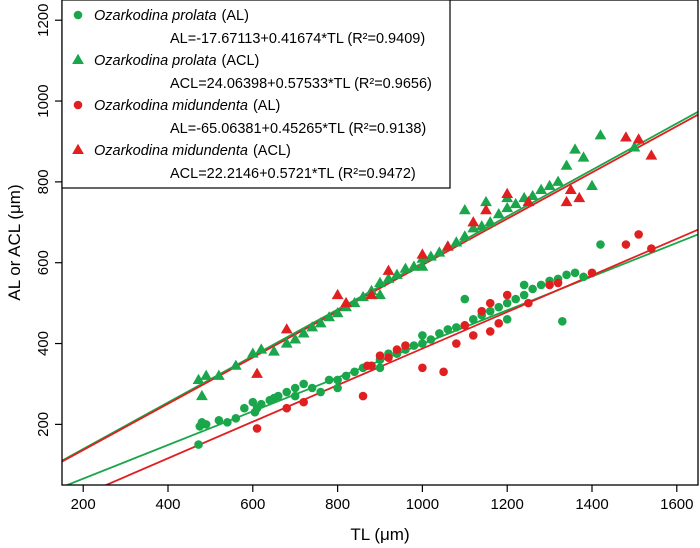 This screenshot has height=548, width=700. I want to click on legend-label-op_al: Ozarkodina prolata (AL), so click(171, 16).